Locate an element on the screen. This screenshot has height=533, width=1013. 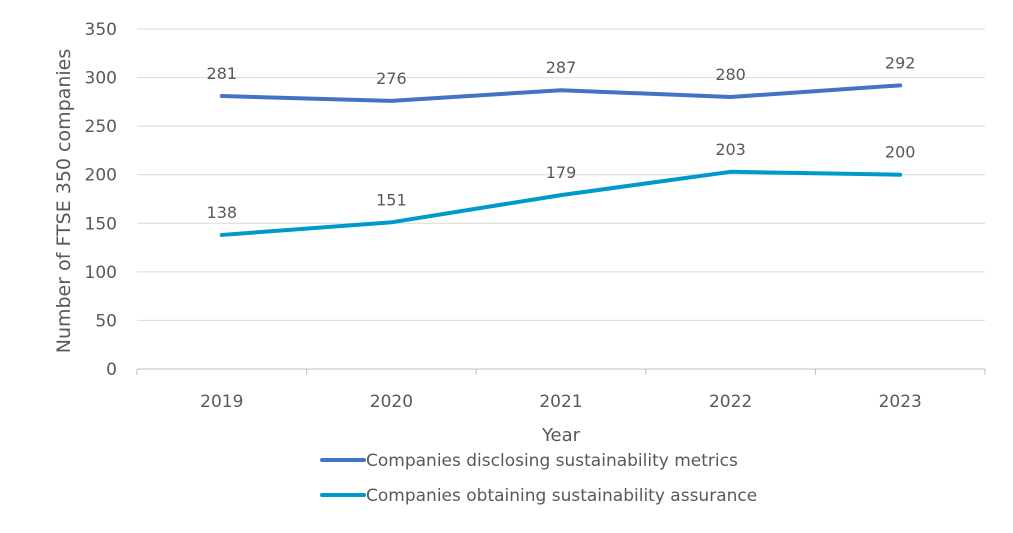
data-label: 203 is located at coordinates (730, 149).